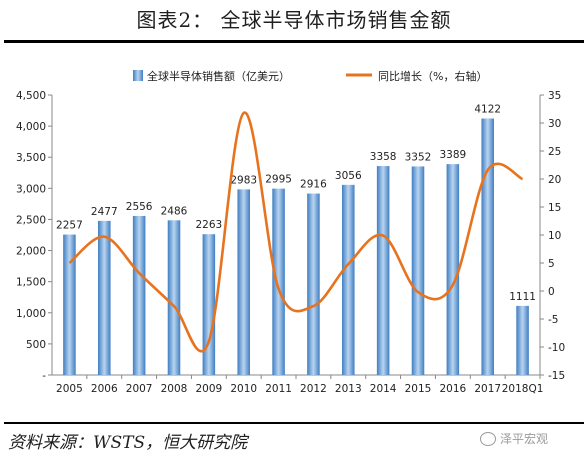  What do you see at coordinates (418, 157) in the screenshot?
I see `bar-value-label: 3352` at bounding box center [418, 157].